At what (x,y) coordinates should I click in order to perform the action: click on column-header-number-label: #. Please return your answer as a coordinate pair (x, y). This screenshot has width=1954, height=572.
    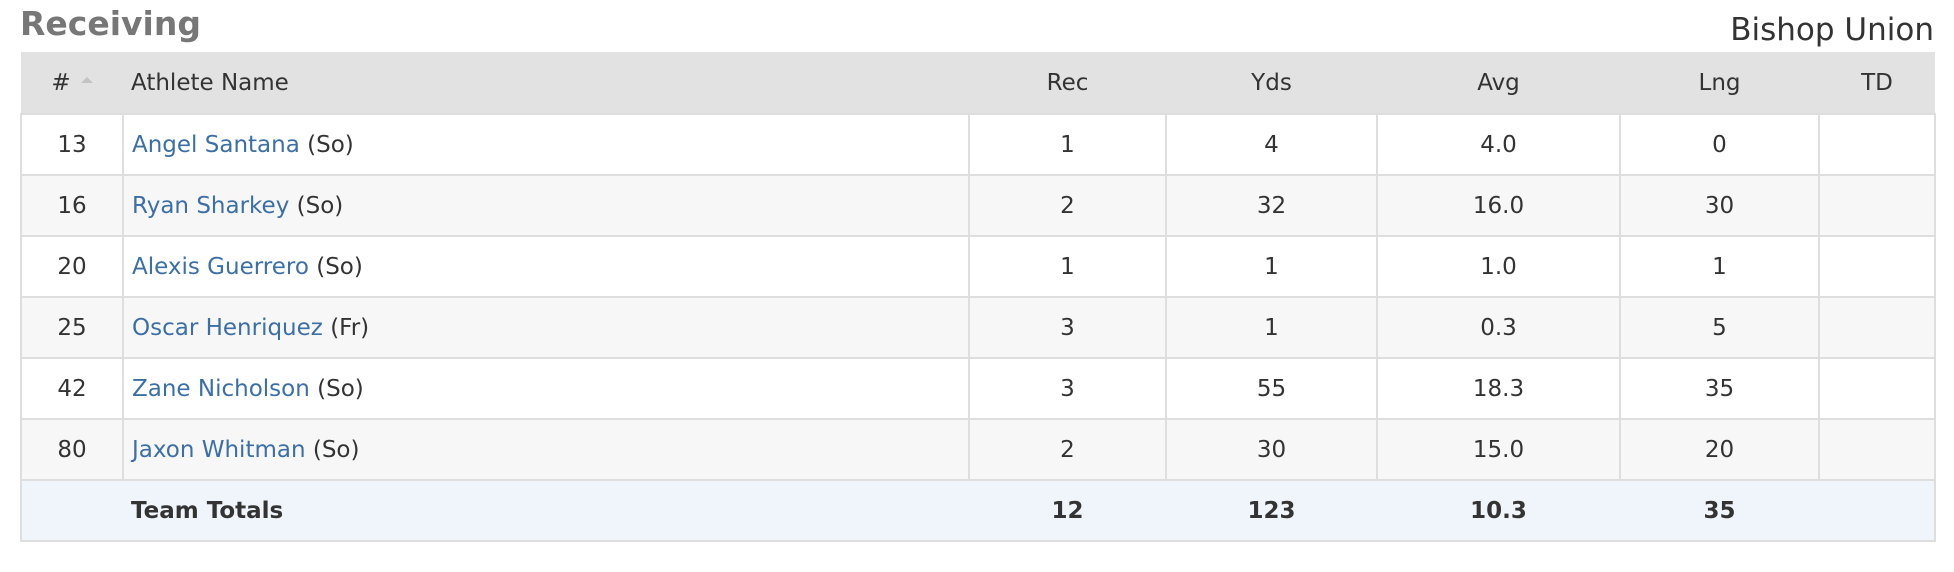
    Looking at the image, I should click on (61, 82).